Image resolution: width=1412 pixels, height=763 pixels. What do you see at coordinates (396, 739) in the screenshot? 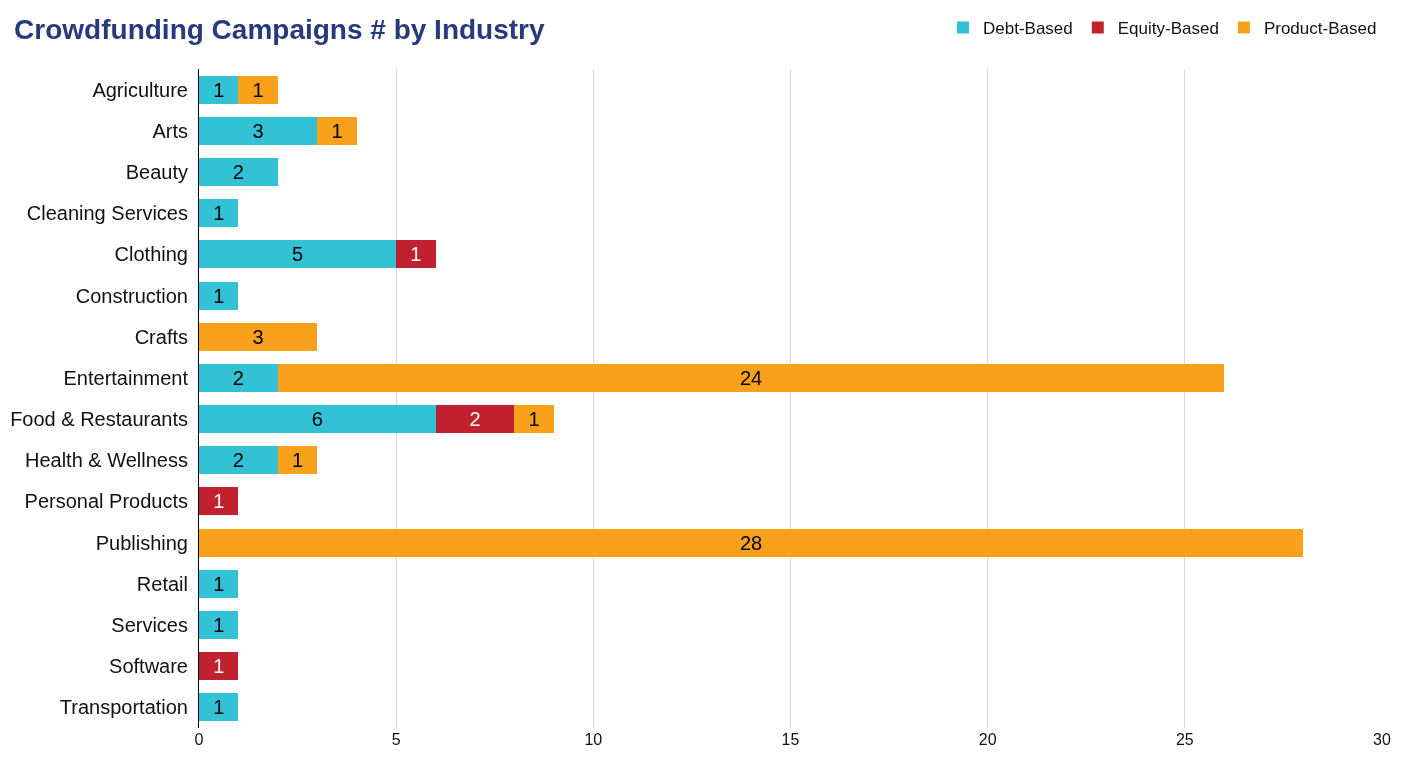
I see `x-tick-label: 5` at bounding box center [396, 739].